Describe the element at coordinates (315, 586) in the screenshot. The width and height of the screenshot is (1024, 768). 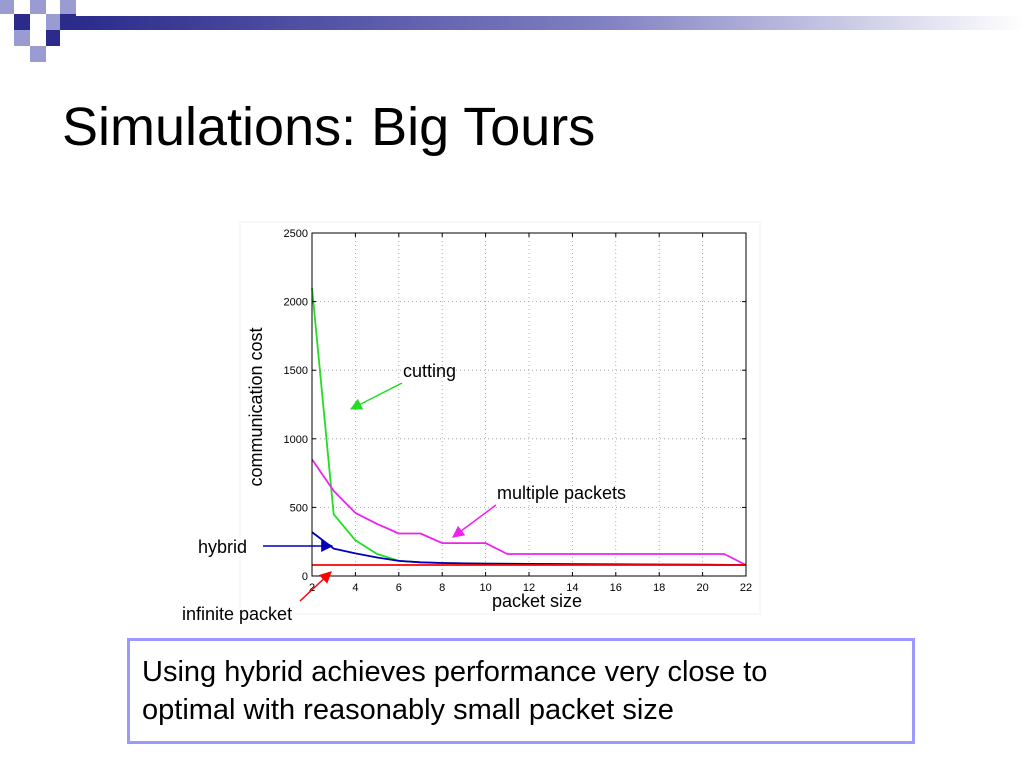
I see `arrow-infinite-packet` at that location.